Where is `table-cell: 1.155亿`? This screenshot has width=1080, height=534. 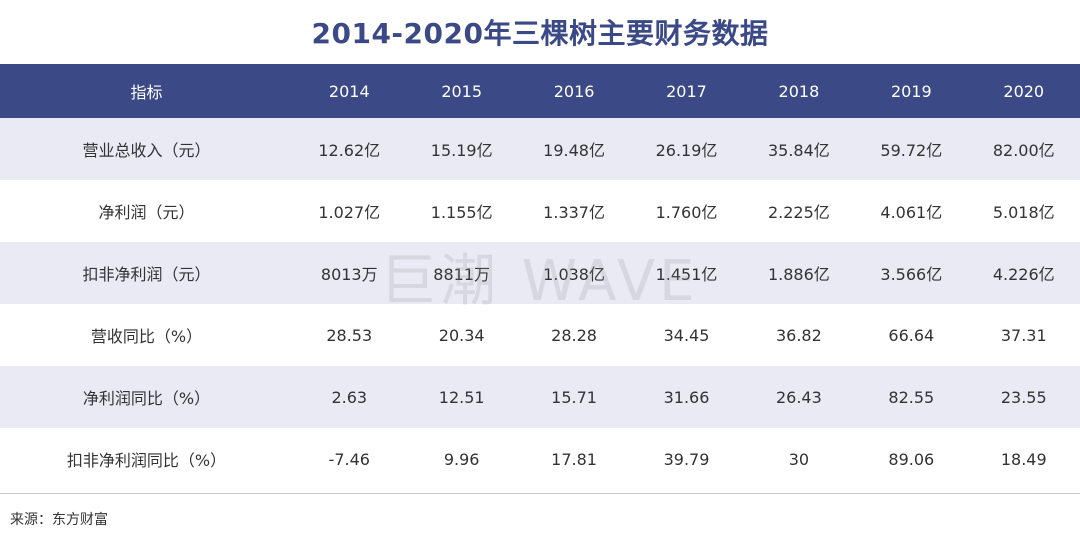
table-cell: 1.155亿 is located at coordinates (461, 212).